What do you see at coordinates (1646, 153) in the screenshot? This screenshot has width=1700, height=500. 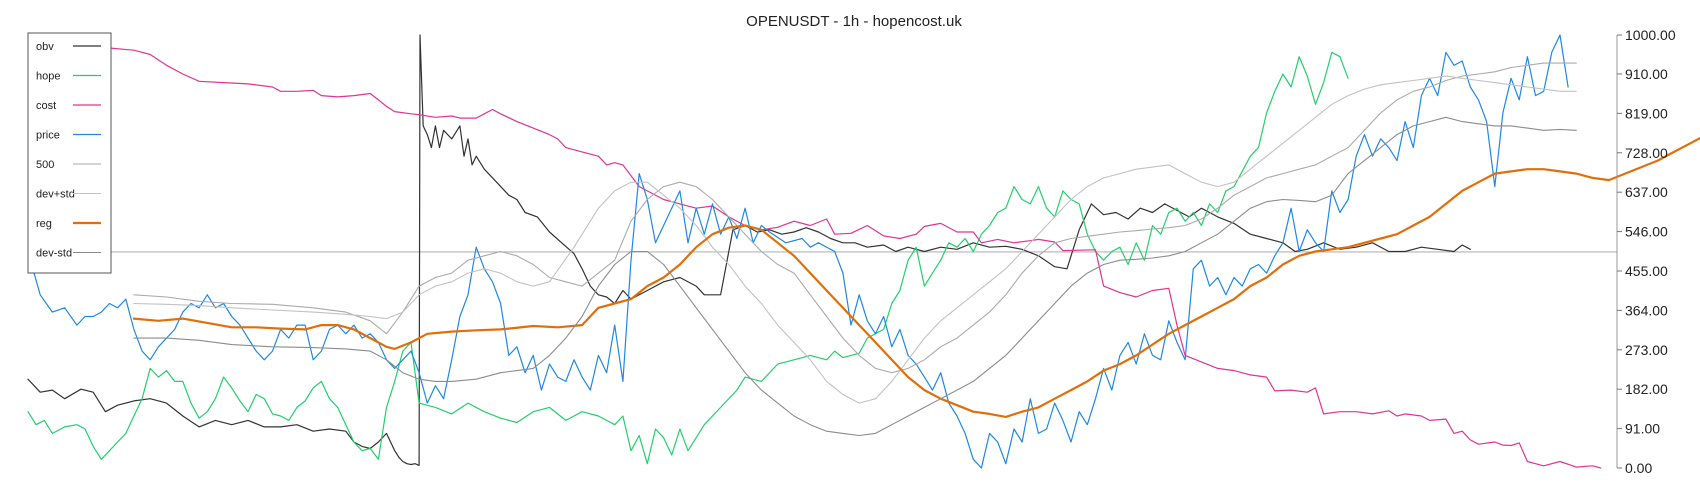 I see `y-tick-label: 728.00` at bounding box center [1646, 153].